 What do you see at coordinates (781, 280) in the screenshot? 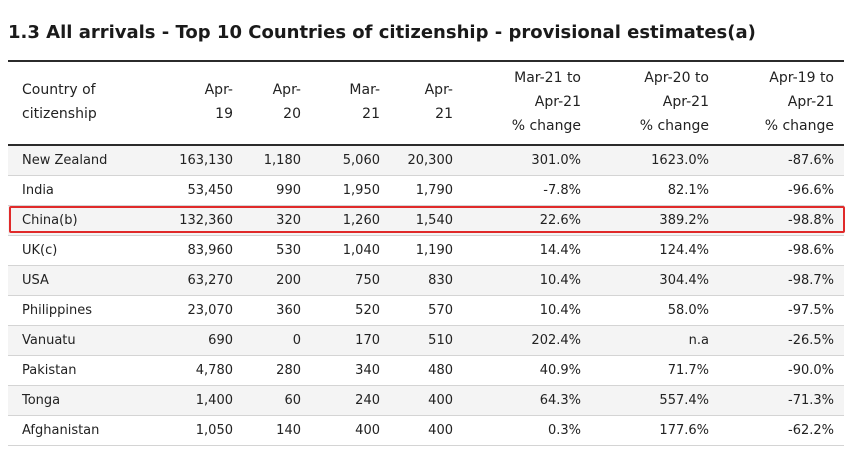
I see `value-cell: -98.7%` at bounding box center [781, 280].